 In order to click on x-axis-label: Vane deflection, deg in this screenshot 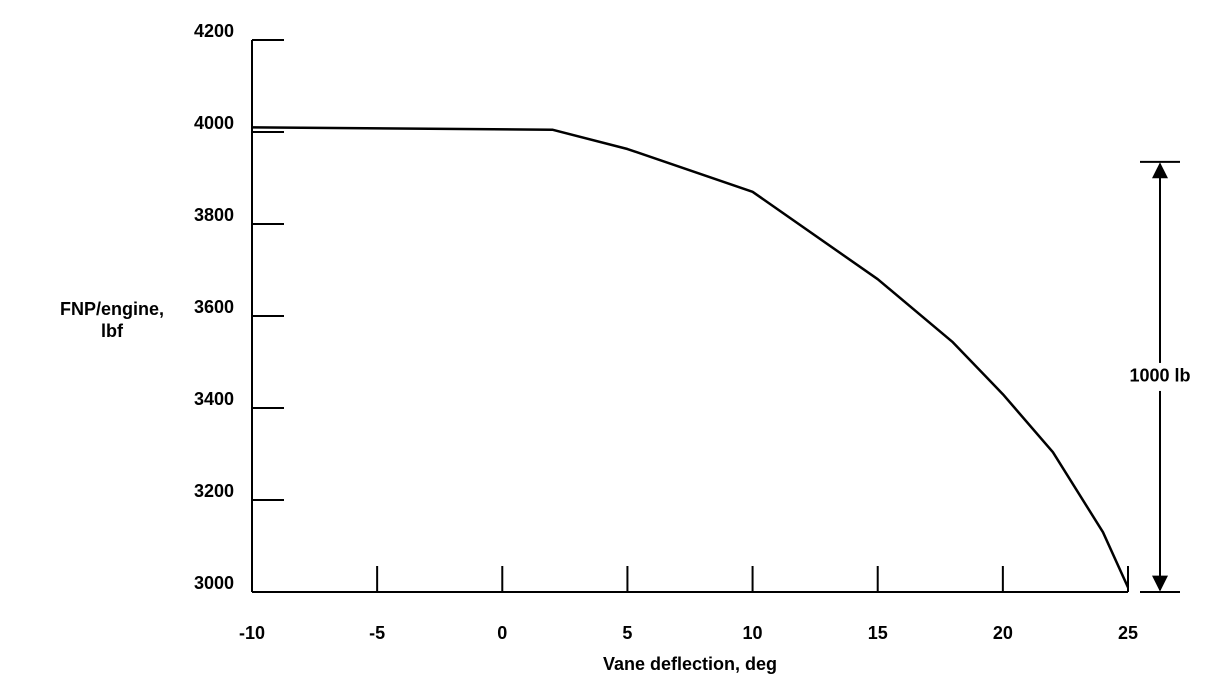, I will do `click(690, 664)`.